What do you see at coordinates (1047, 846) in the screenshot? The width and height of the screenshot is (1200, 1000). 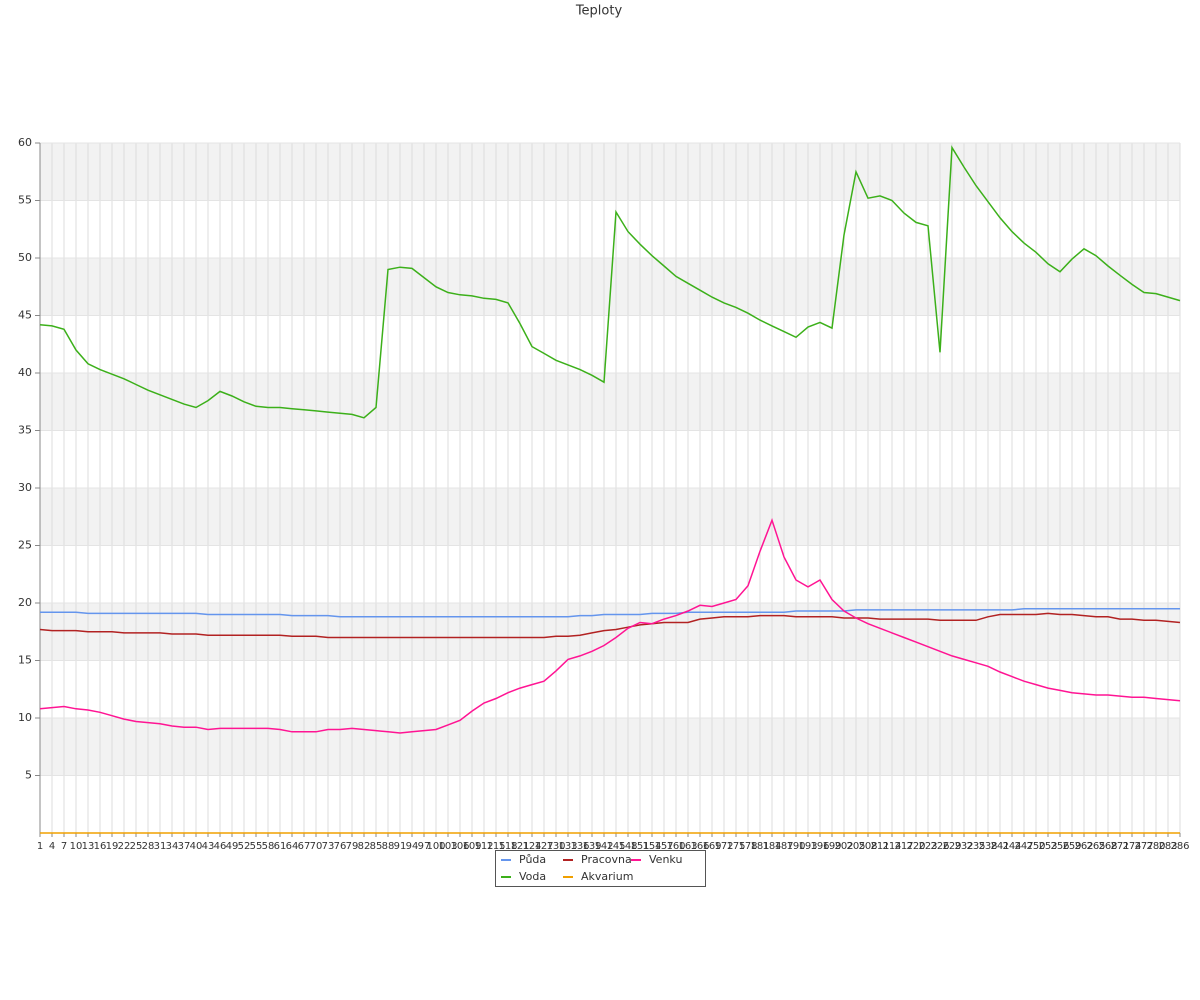 I see `x-tick-label: 253` at bounding box center [1047, 846].